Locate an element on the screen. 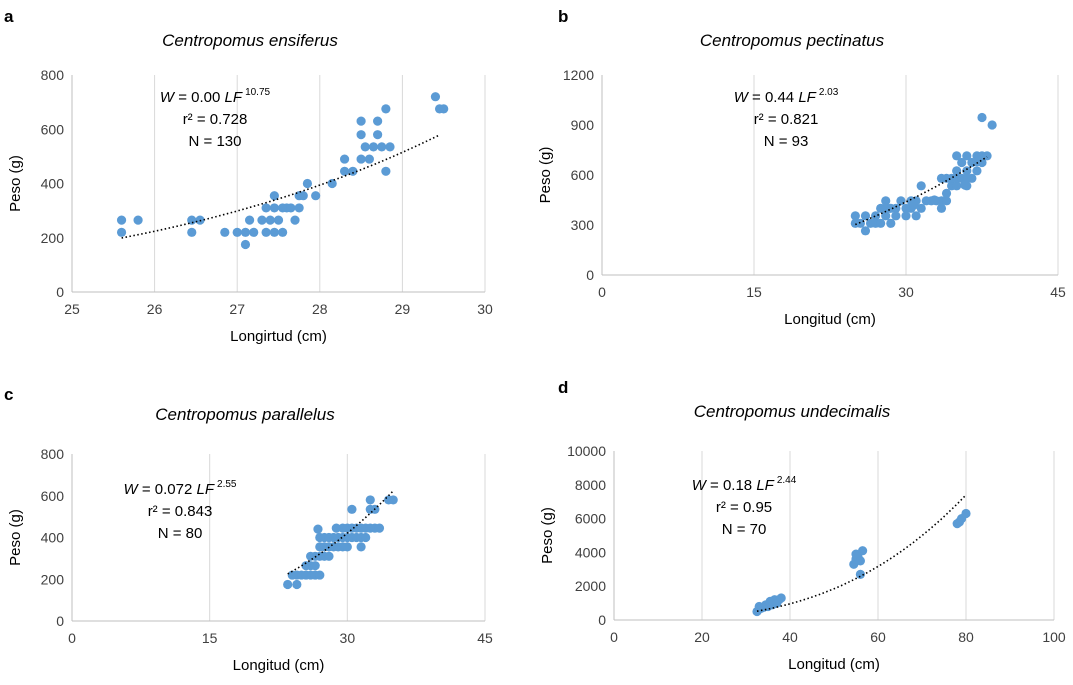  equation-coef: = 0.072 is located at coordinates (167, 489).